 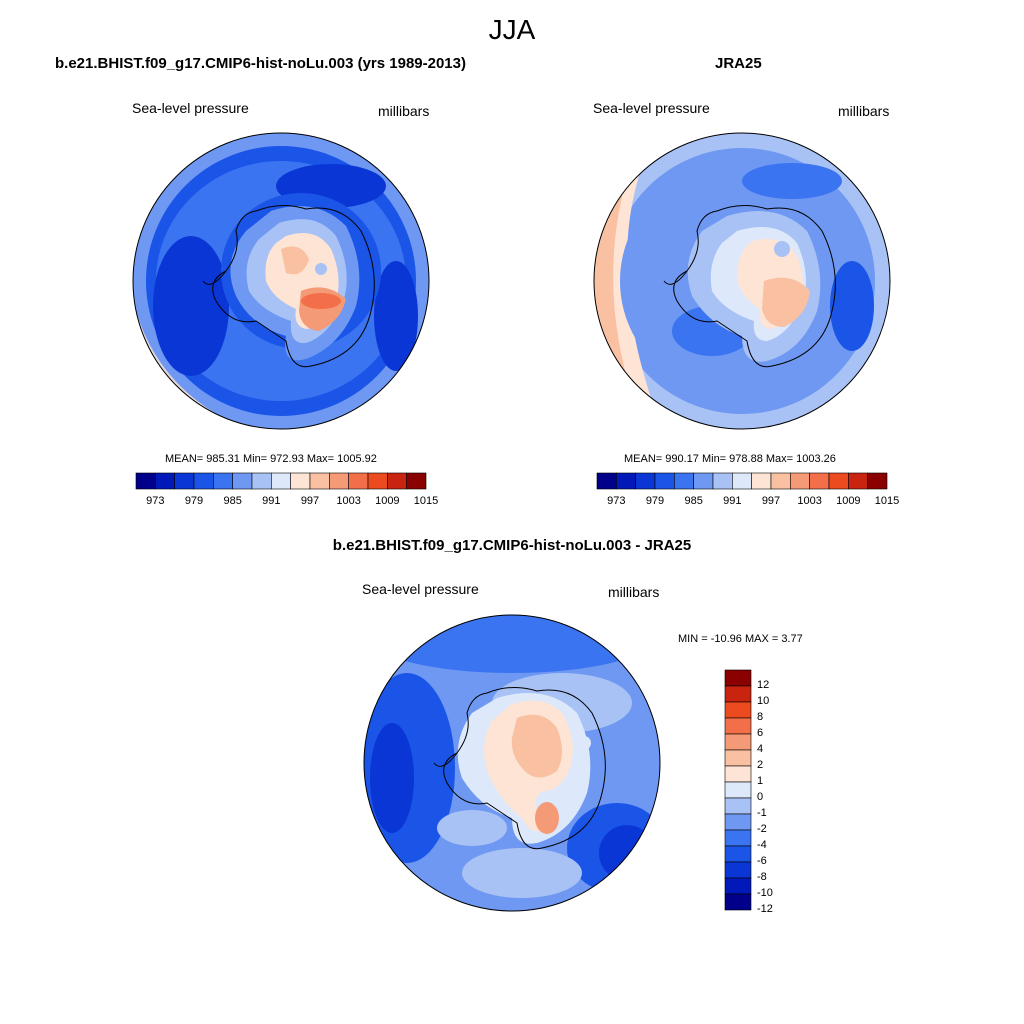 I want to click on colorbar-diff, so click(x=738, y=790).